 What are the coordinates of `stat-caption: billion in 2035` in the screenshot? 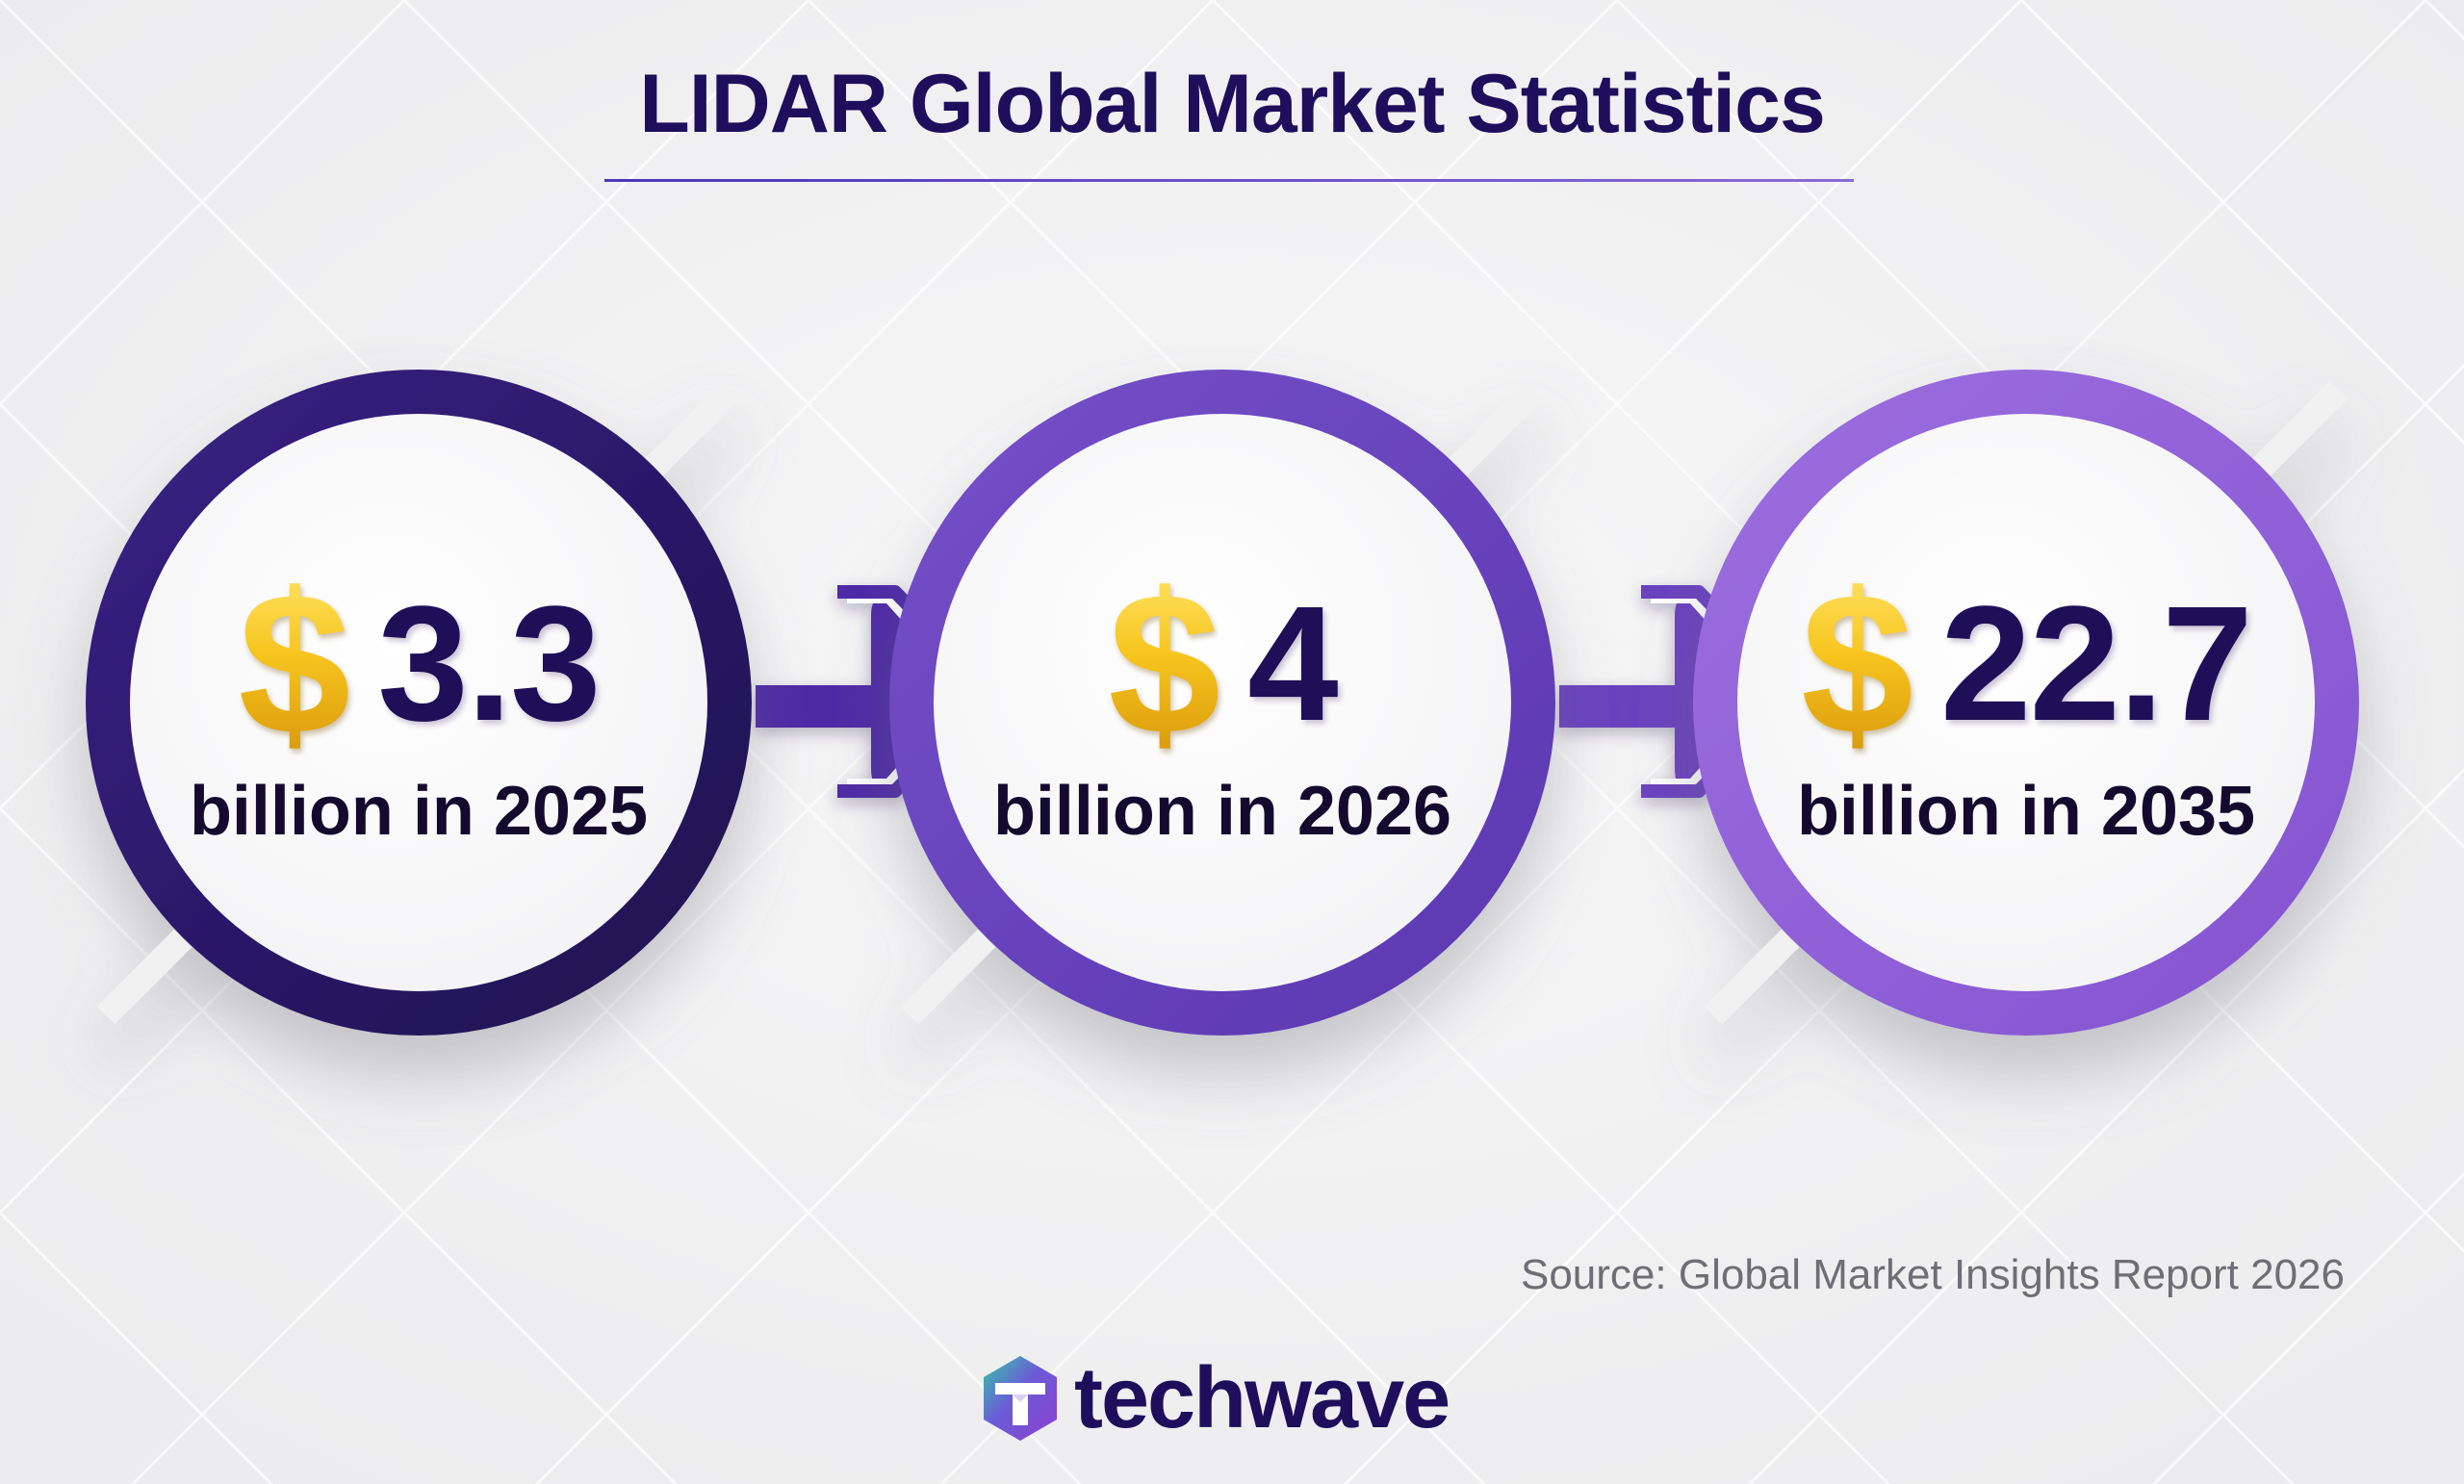 It's located at (2026, 811).